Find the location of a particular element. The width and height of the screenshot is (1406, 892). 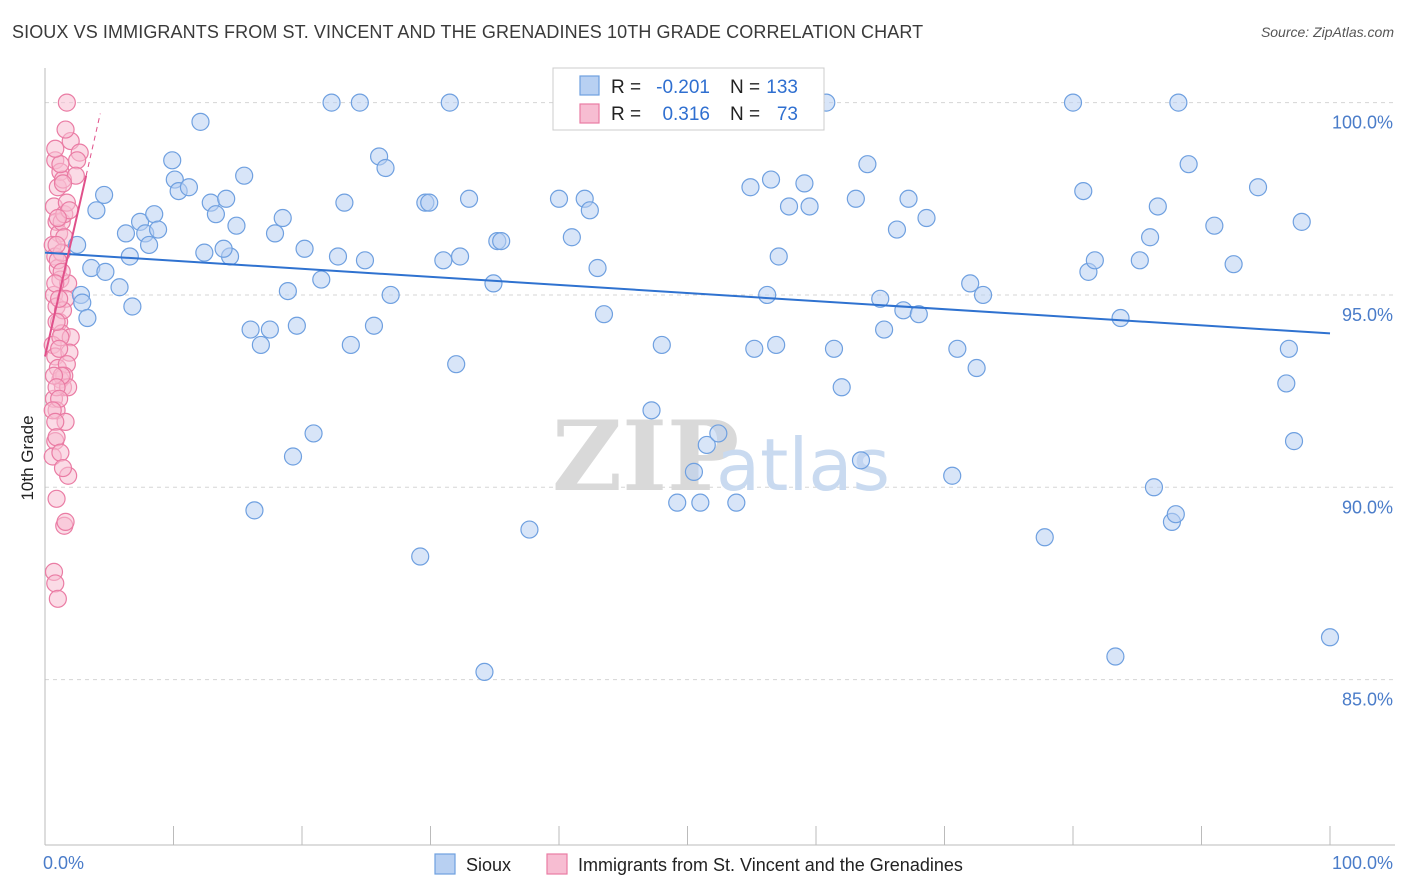

trend-line-immigrants-extension is located at coordinates (93, 144).